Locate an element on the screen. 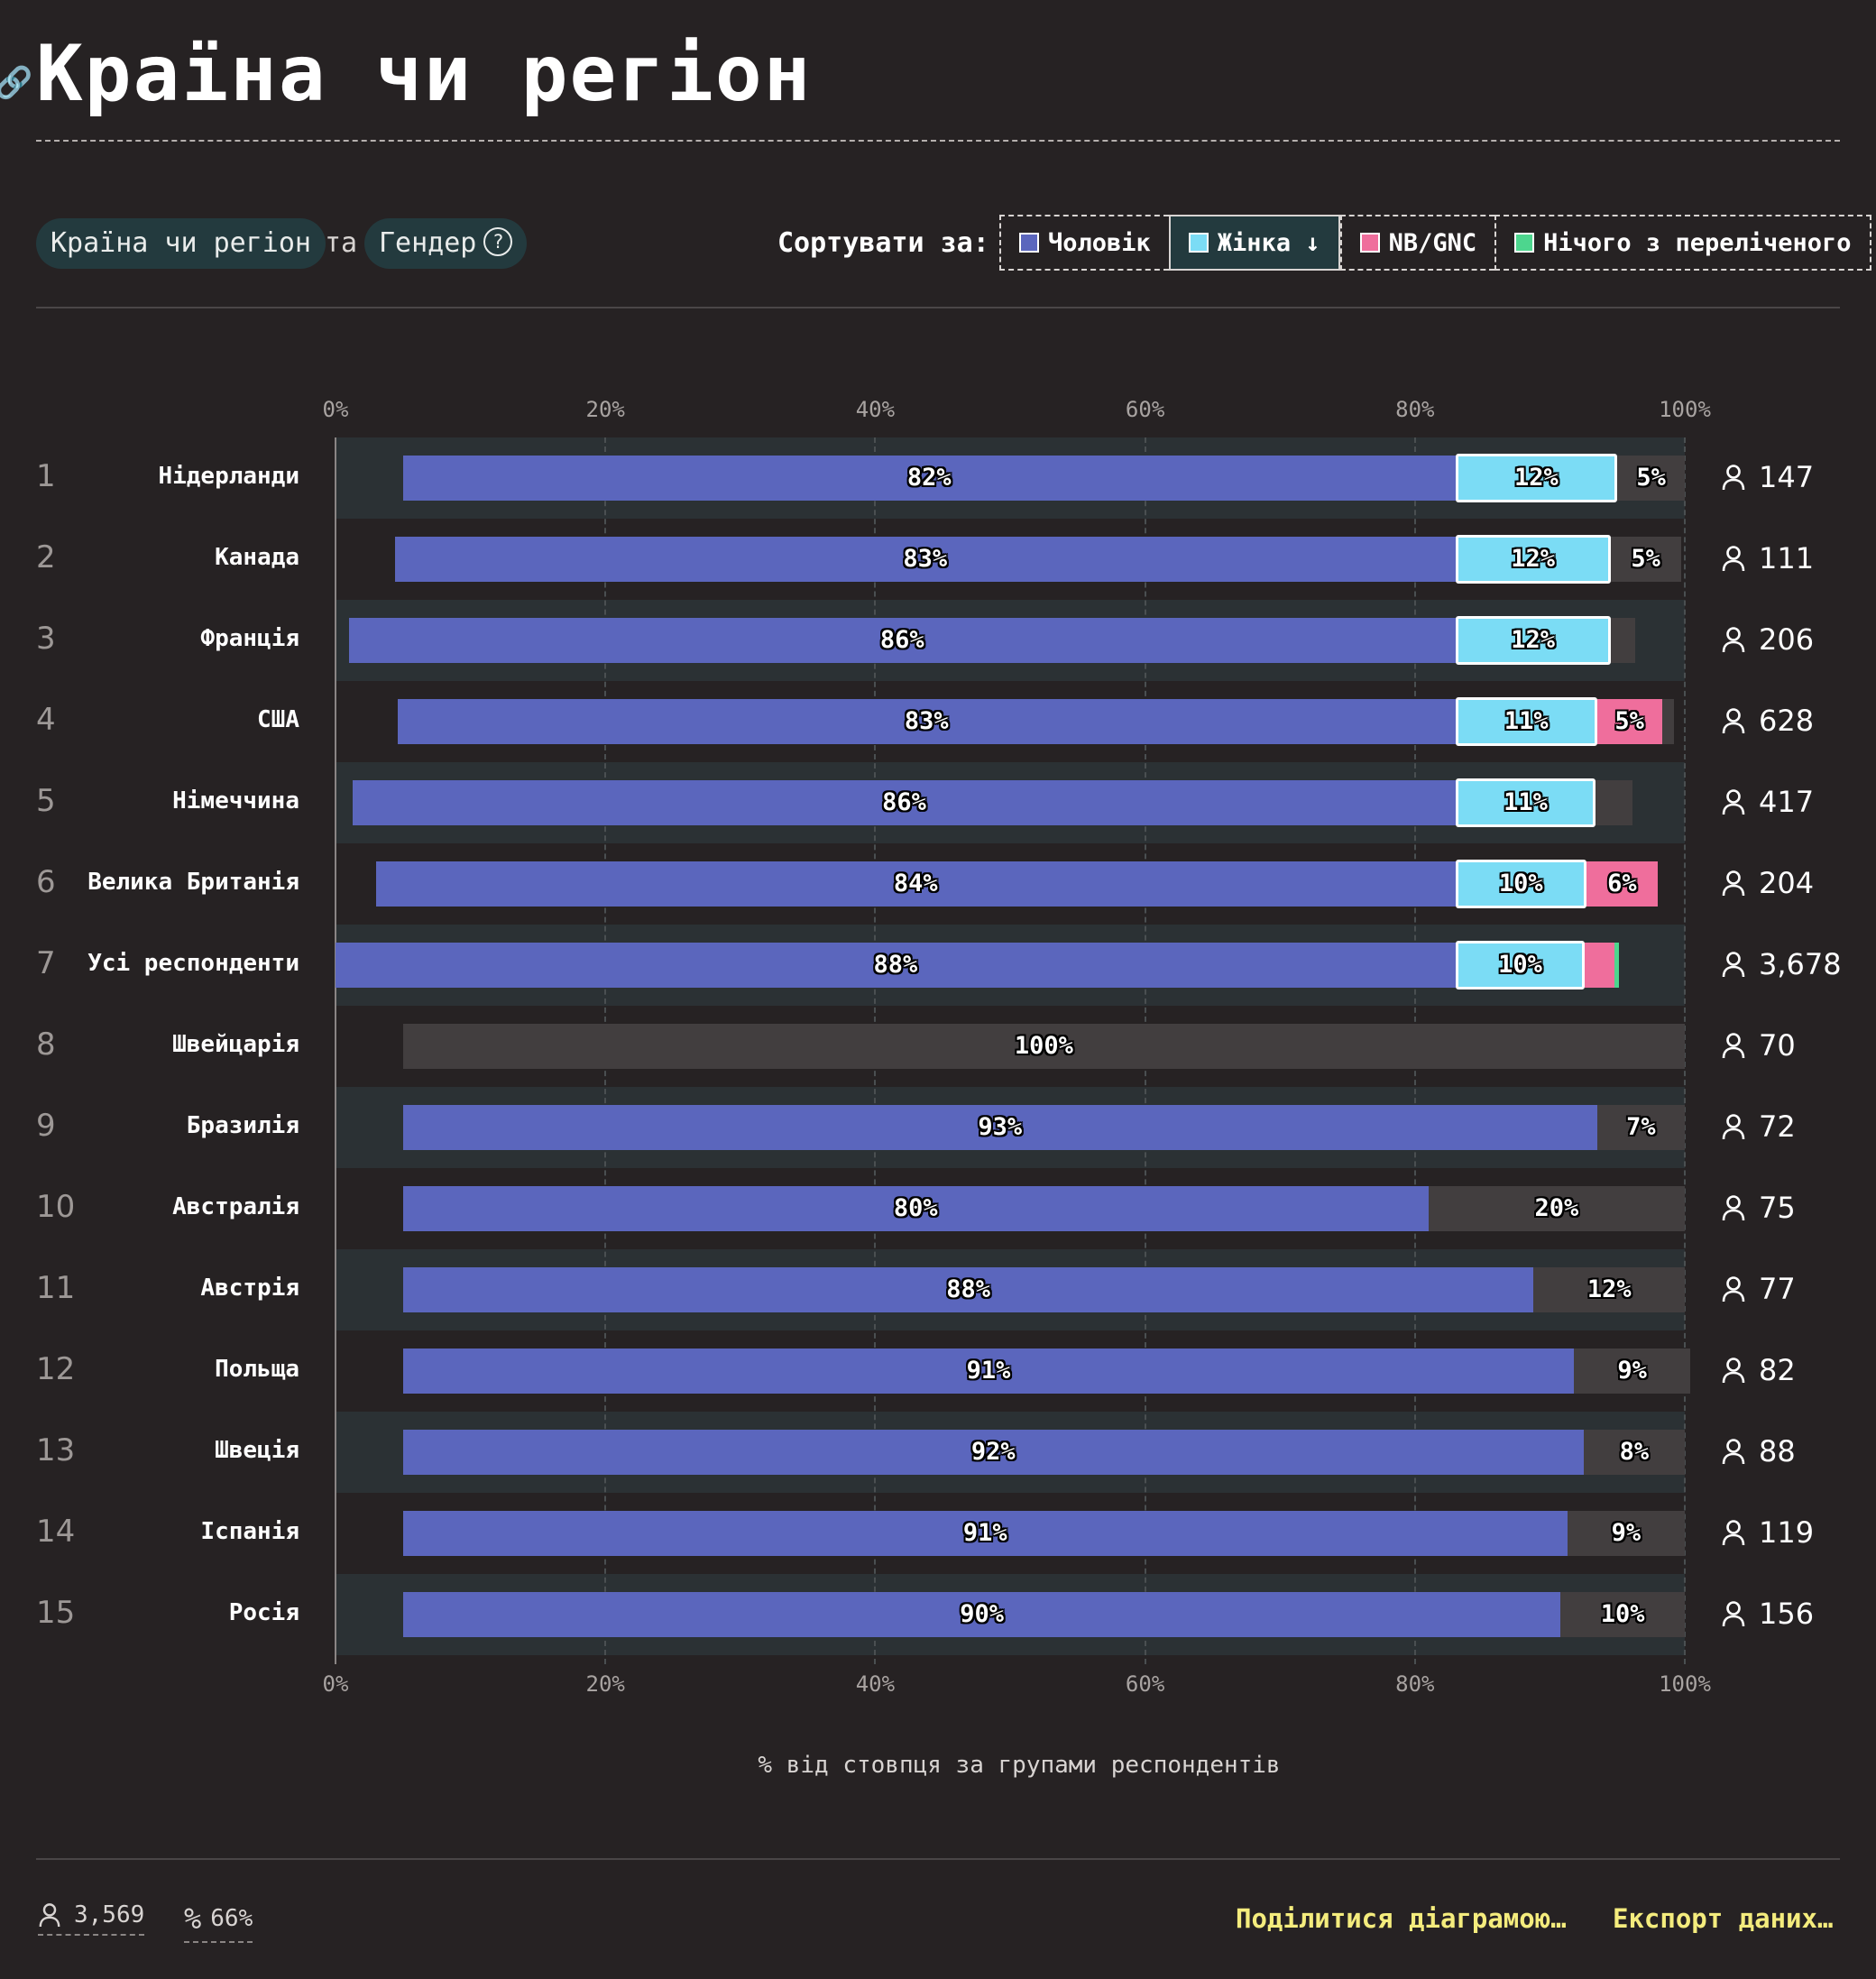  x-tick-label-bottom: 20% is located at coordinates (605, 1684).